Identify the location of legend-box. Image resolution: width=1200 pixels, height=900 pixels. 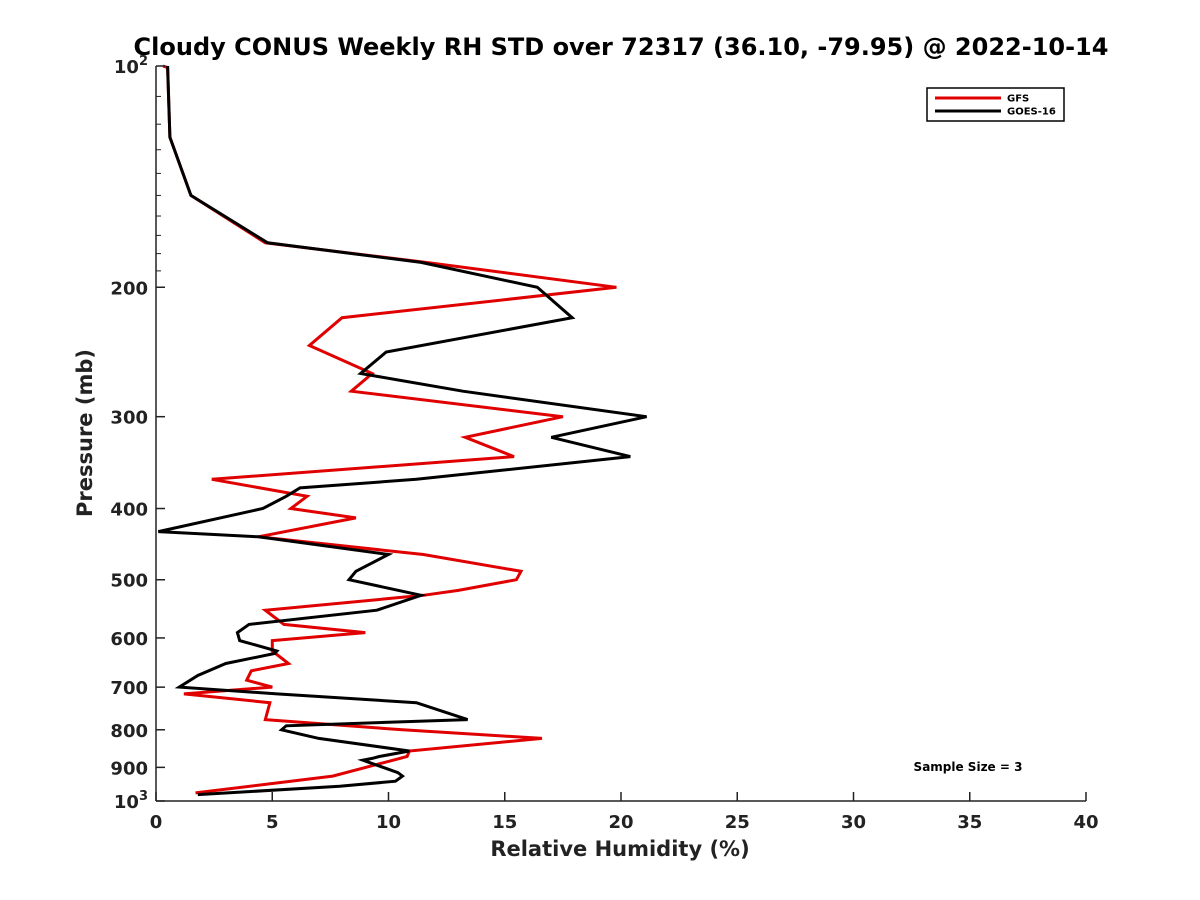
(995, 104).